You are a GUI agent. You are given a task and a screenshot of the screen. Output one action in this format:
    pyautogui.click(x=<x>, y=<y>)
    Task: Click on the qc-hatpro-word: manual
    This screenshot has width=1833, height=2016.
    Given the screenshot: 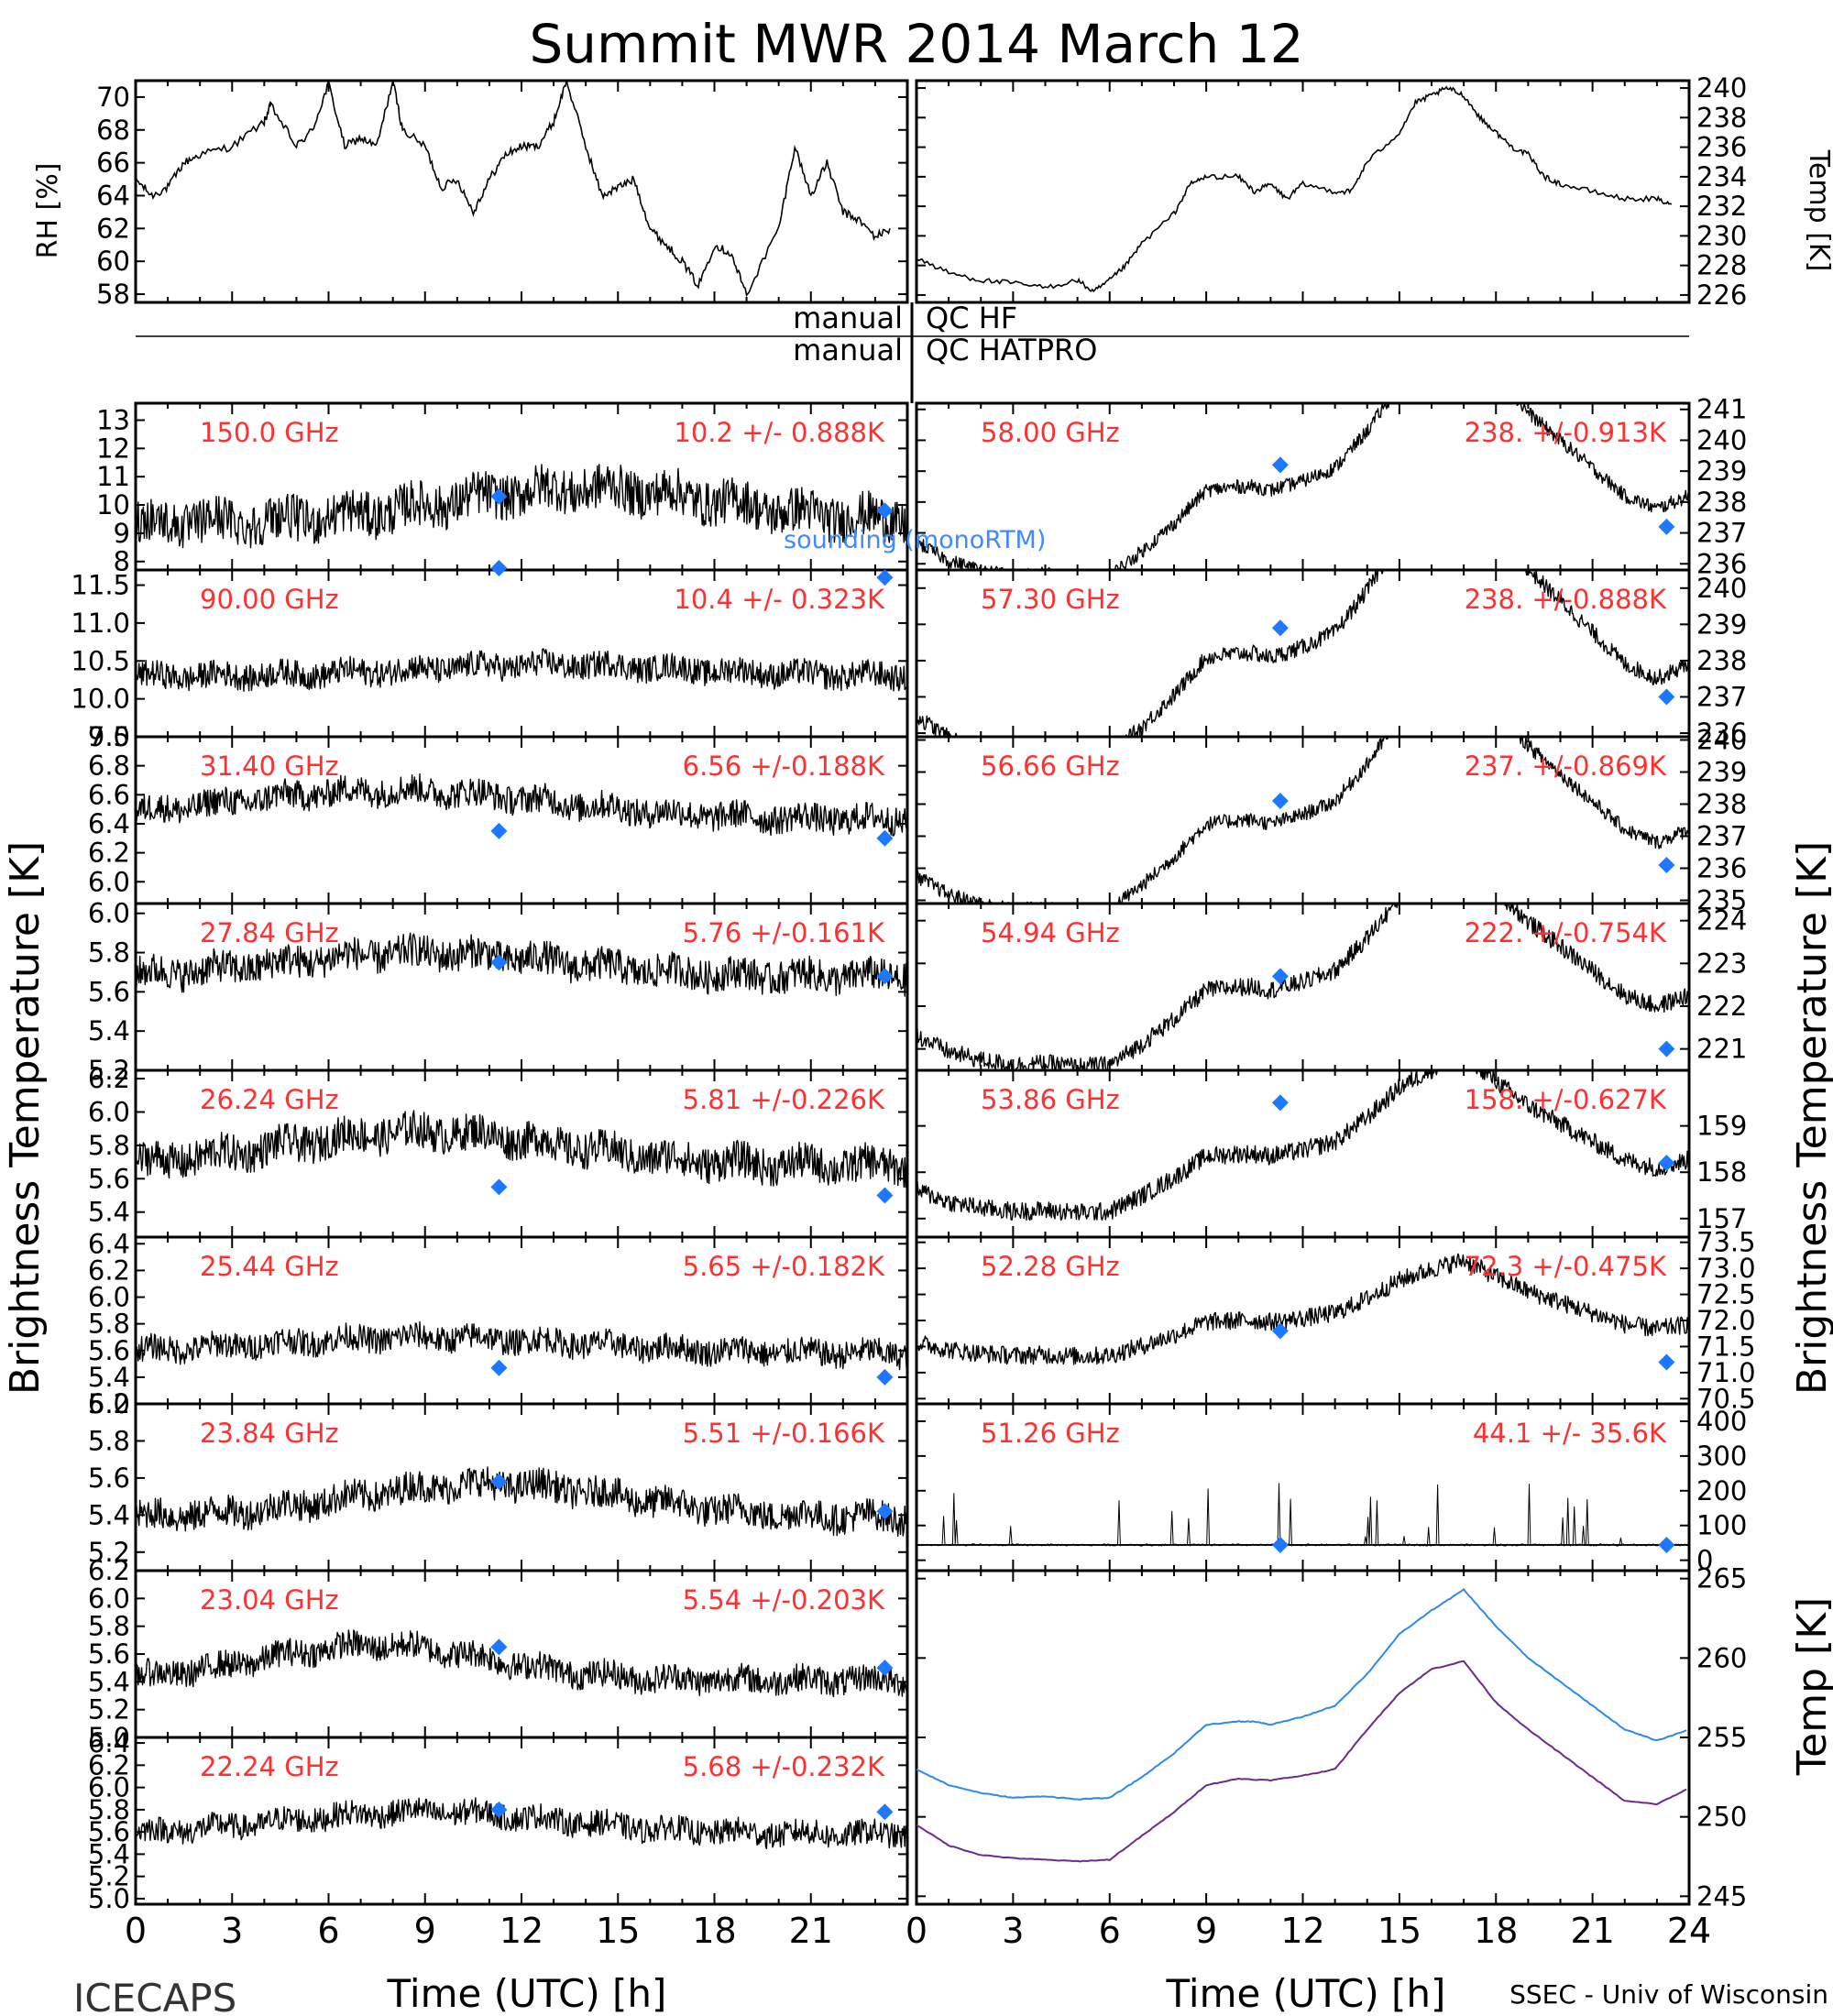 What is the action you would take?
    pyautogui.click(x=848, y=350)
    